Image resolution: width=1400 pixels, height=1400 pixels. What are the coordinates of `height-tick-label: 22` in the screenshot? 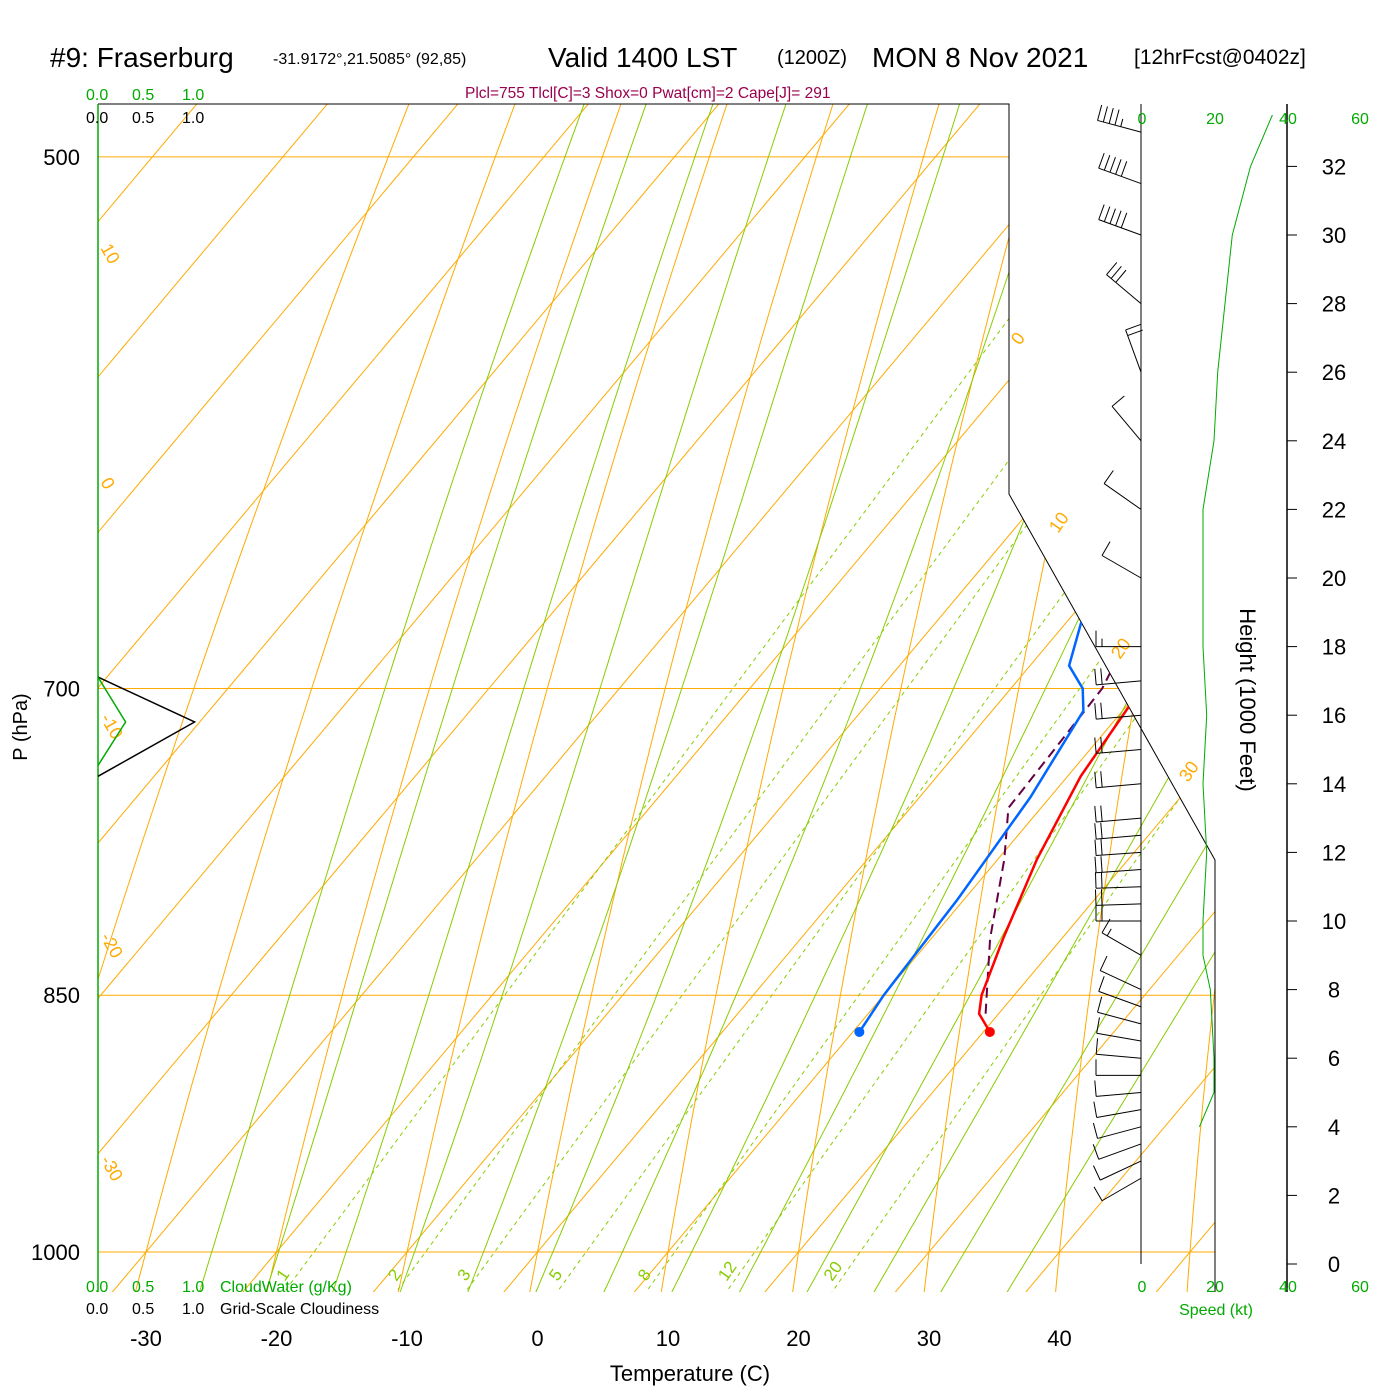 It's located at (1334, 509).